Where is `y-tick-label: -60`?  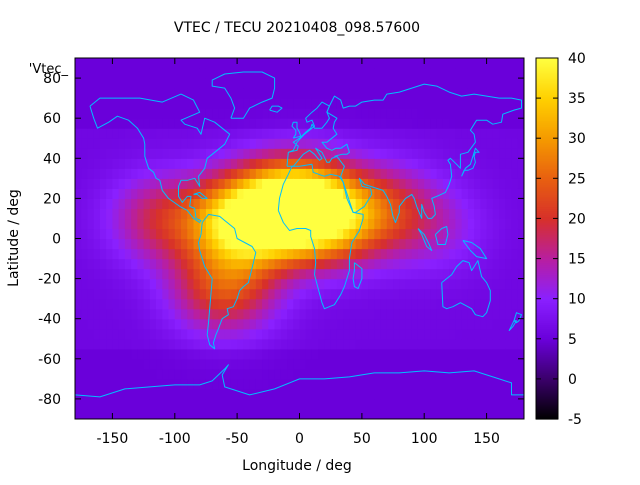
y-tick-label: -60 is located at coordinates (49, 360).